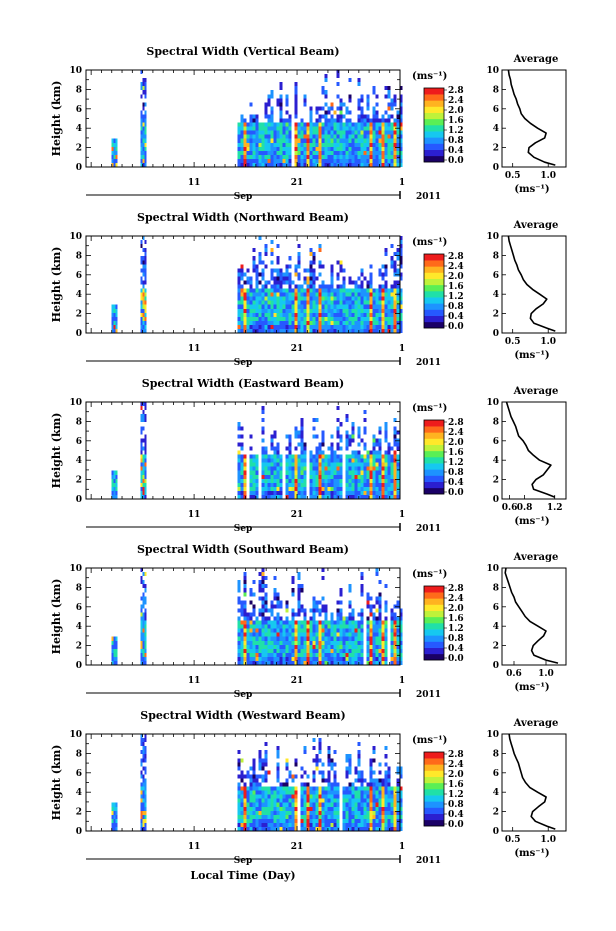 This screenshot has width=616, height=931. What do you see at coordinates (243, 217) in the screenshot?
I see `panel-title: Spectral Width (Northward Beam)` at bounding box center [243, 217].